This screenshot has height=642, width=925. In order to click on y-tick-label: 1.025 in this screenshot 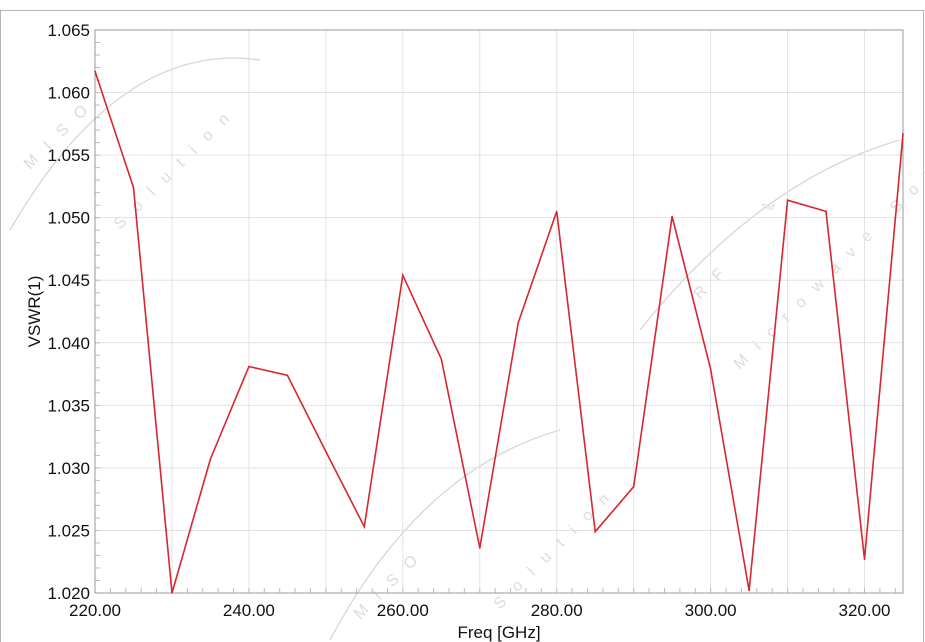, I will do `click(68, 530)`.